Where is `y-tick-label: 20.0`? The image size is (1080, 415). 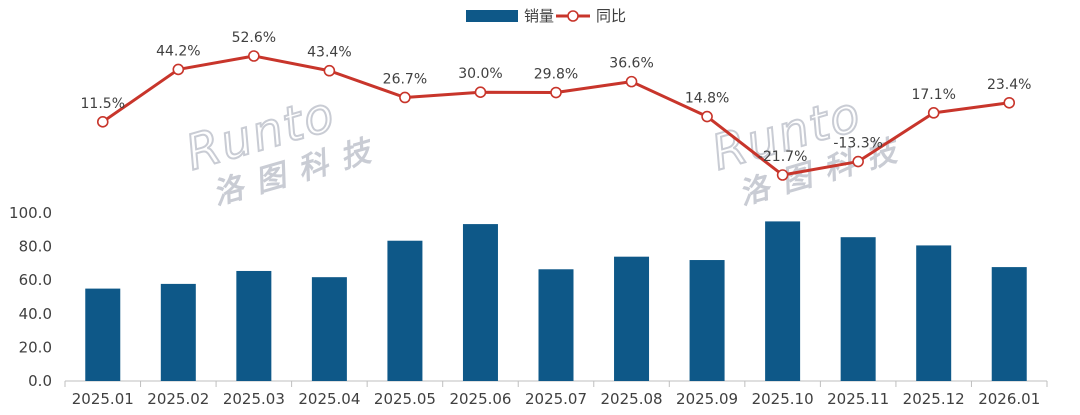
y-tick-label: 20.0 is located at coordinates (35, 347).